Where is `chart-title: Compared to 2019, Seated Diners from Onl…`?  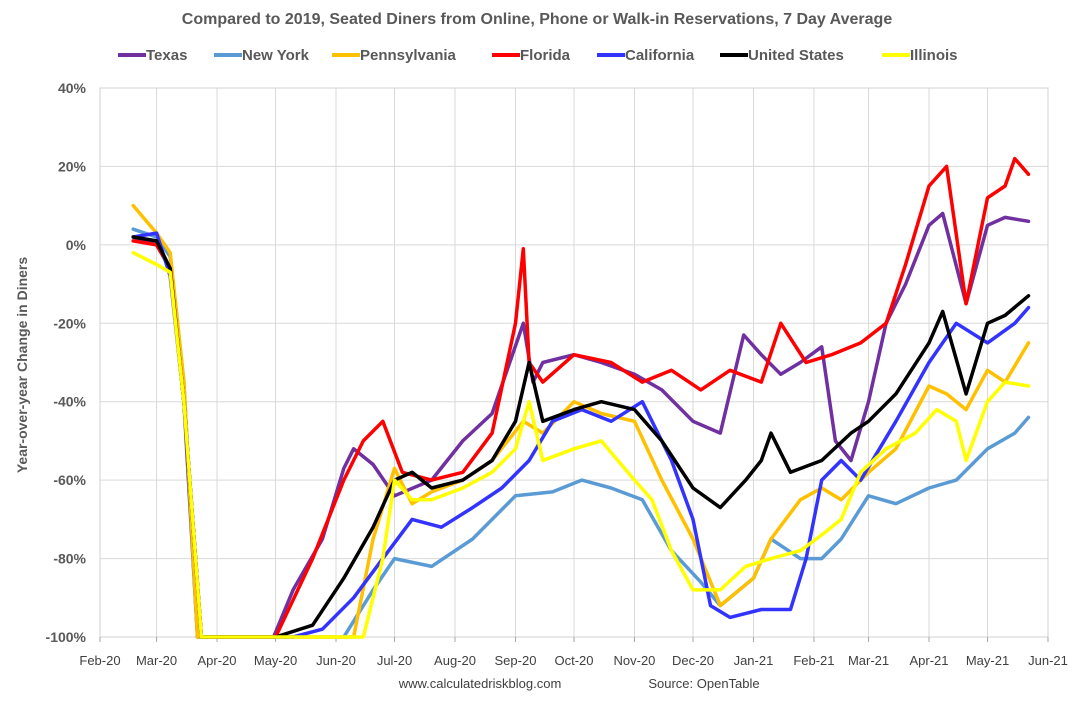 chart-title: Compared to 2019, Seated Diners from Onl… is located at coordinates (537, 19).